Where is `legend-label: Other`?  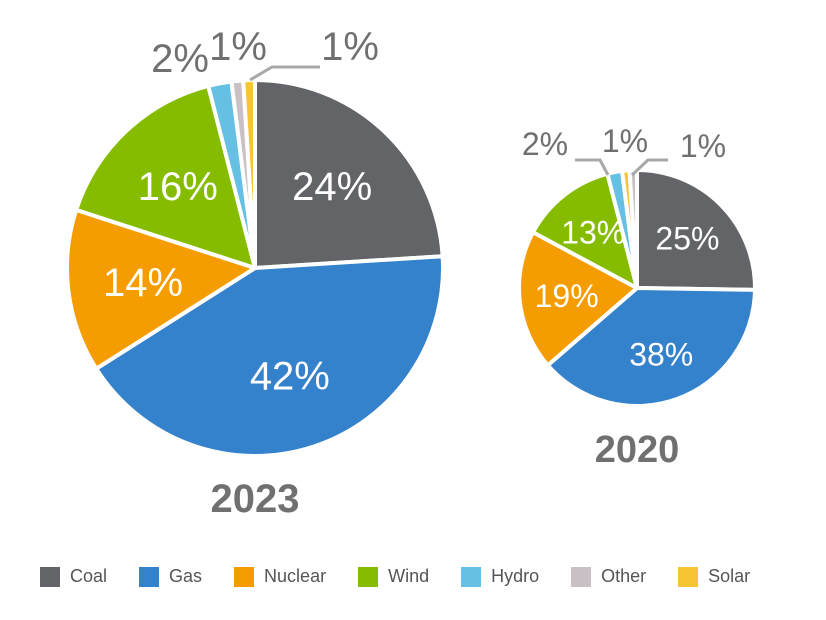 legend-label: Other is located at coordinates (624, 576).